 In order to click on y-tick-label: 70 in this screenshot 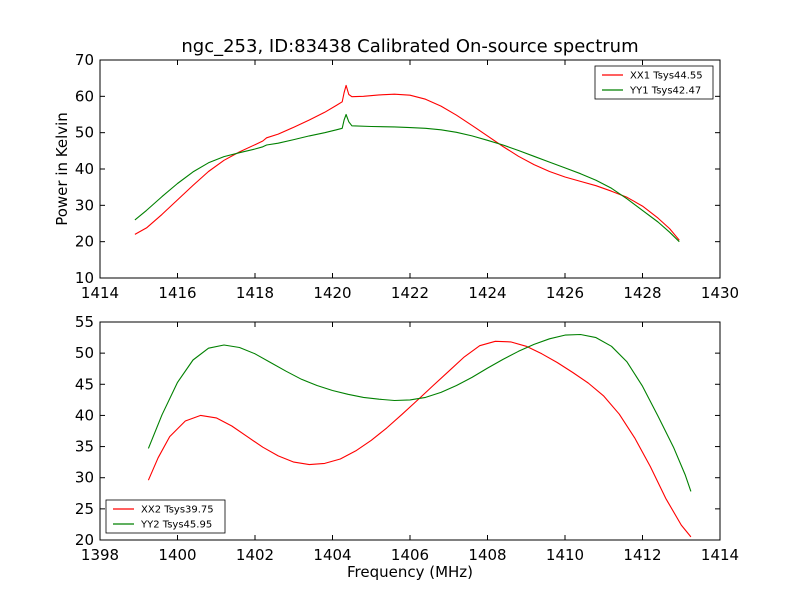, I will do `click(84, 60)`.